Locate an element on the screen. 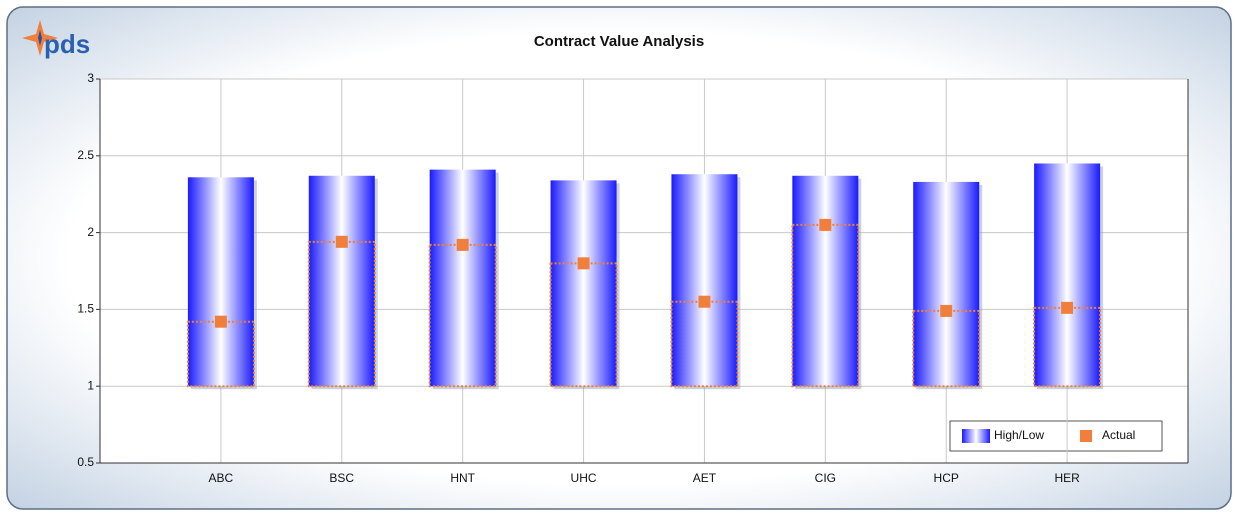 The image size is (1239, 516). y-tick-label: 1.5 is located at coordinates (85, 309).